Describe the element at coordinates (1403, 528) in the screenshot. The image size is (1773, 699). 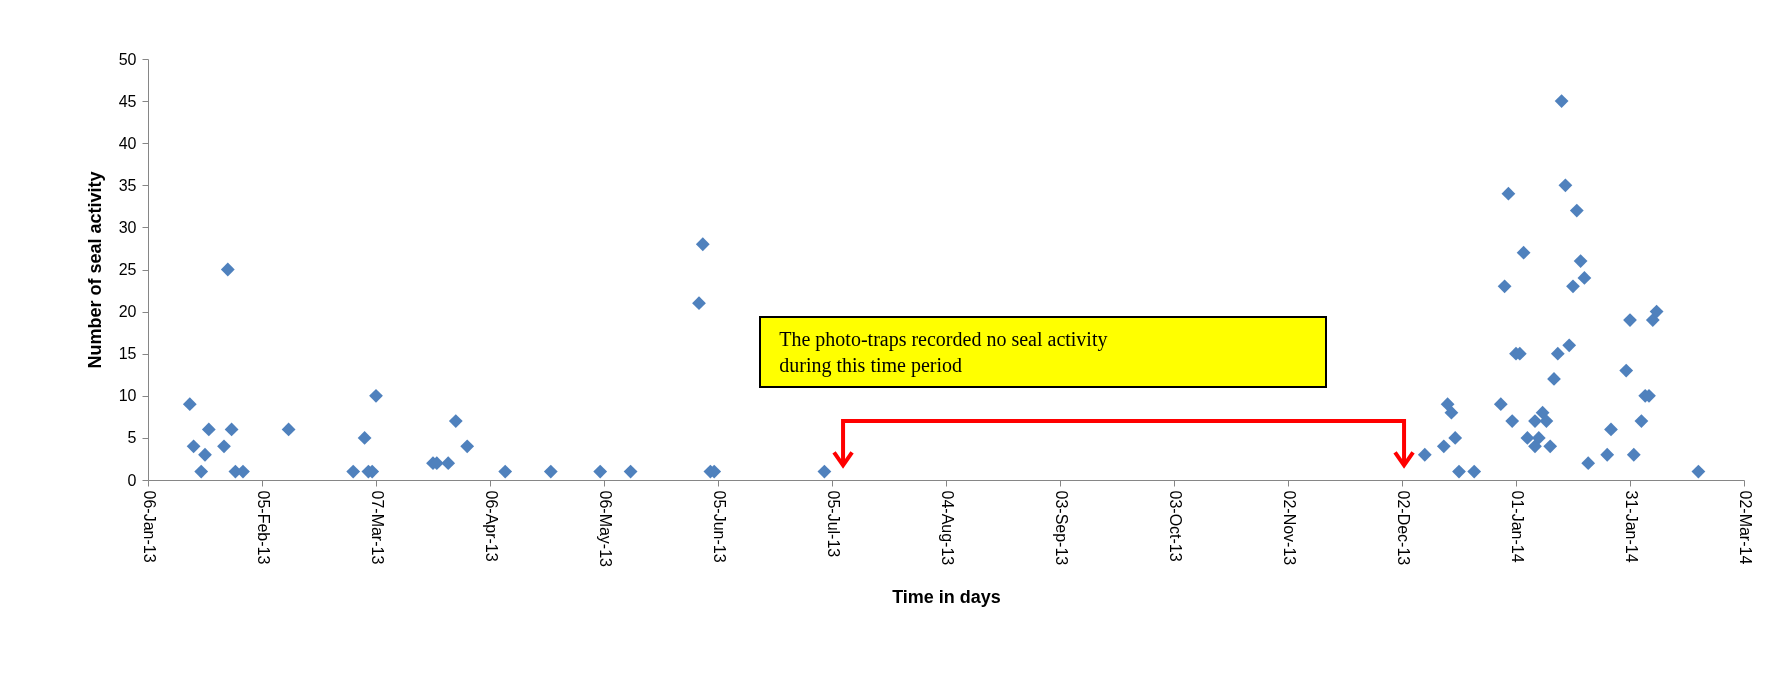
I see `x-tick-label: 02-Dec-13` at that location.